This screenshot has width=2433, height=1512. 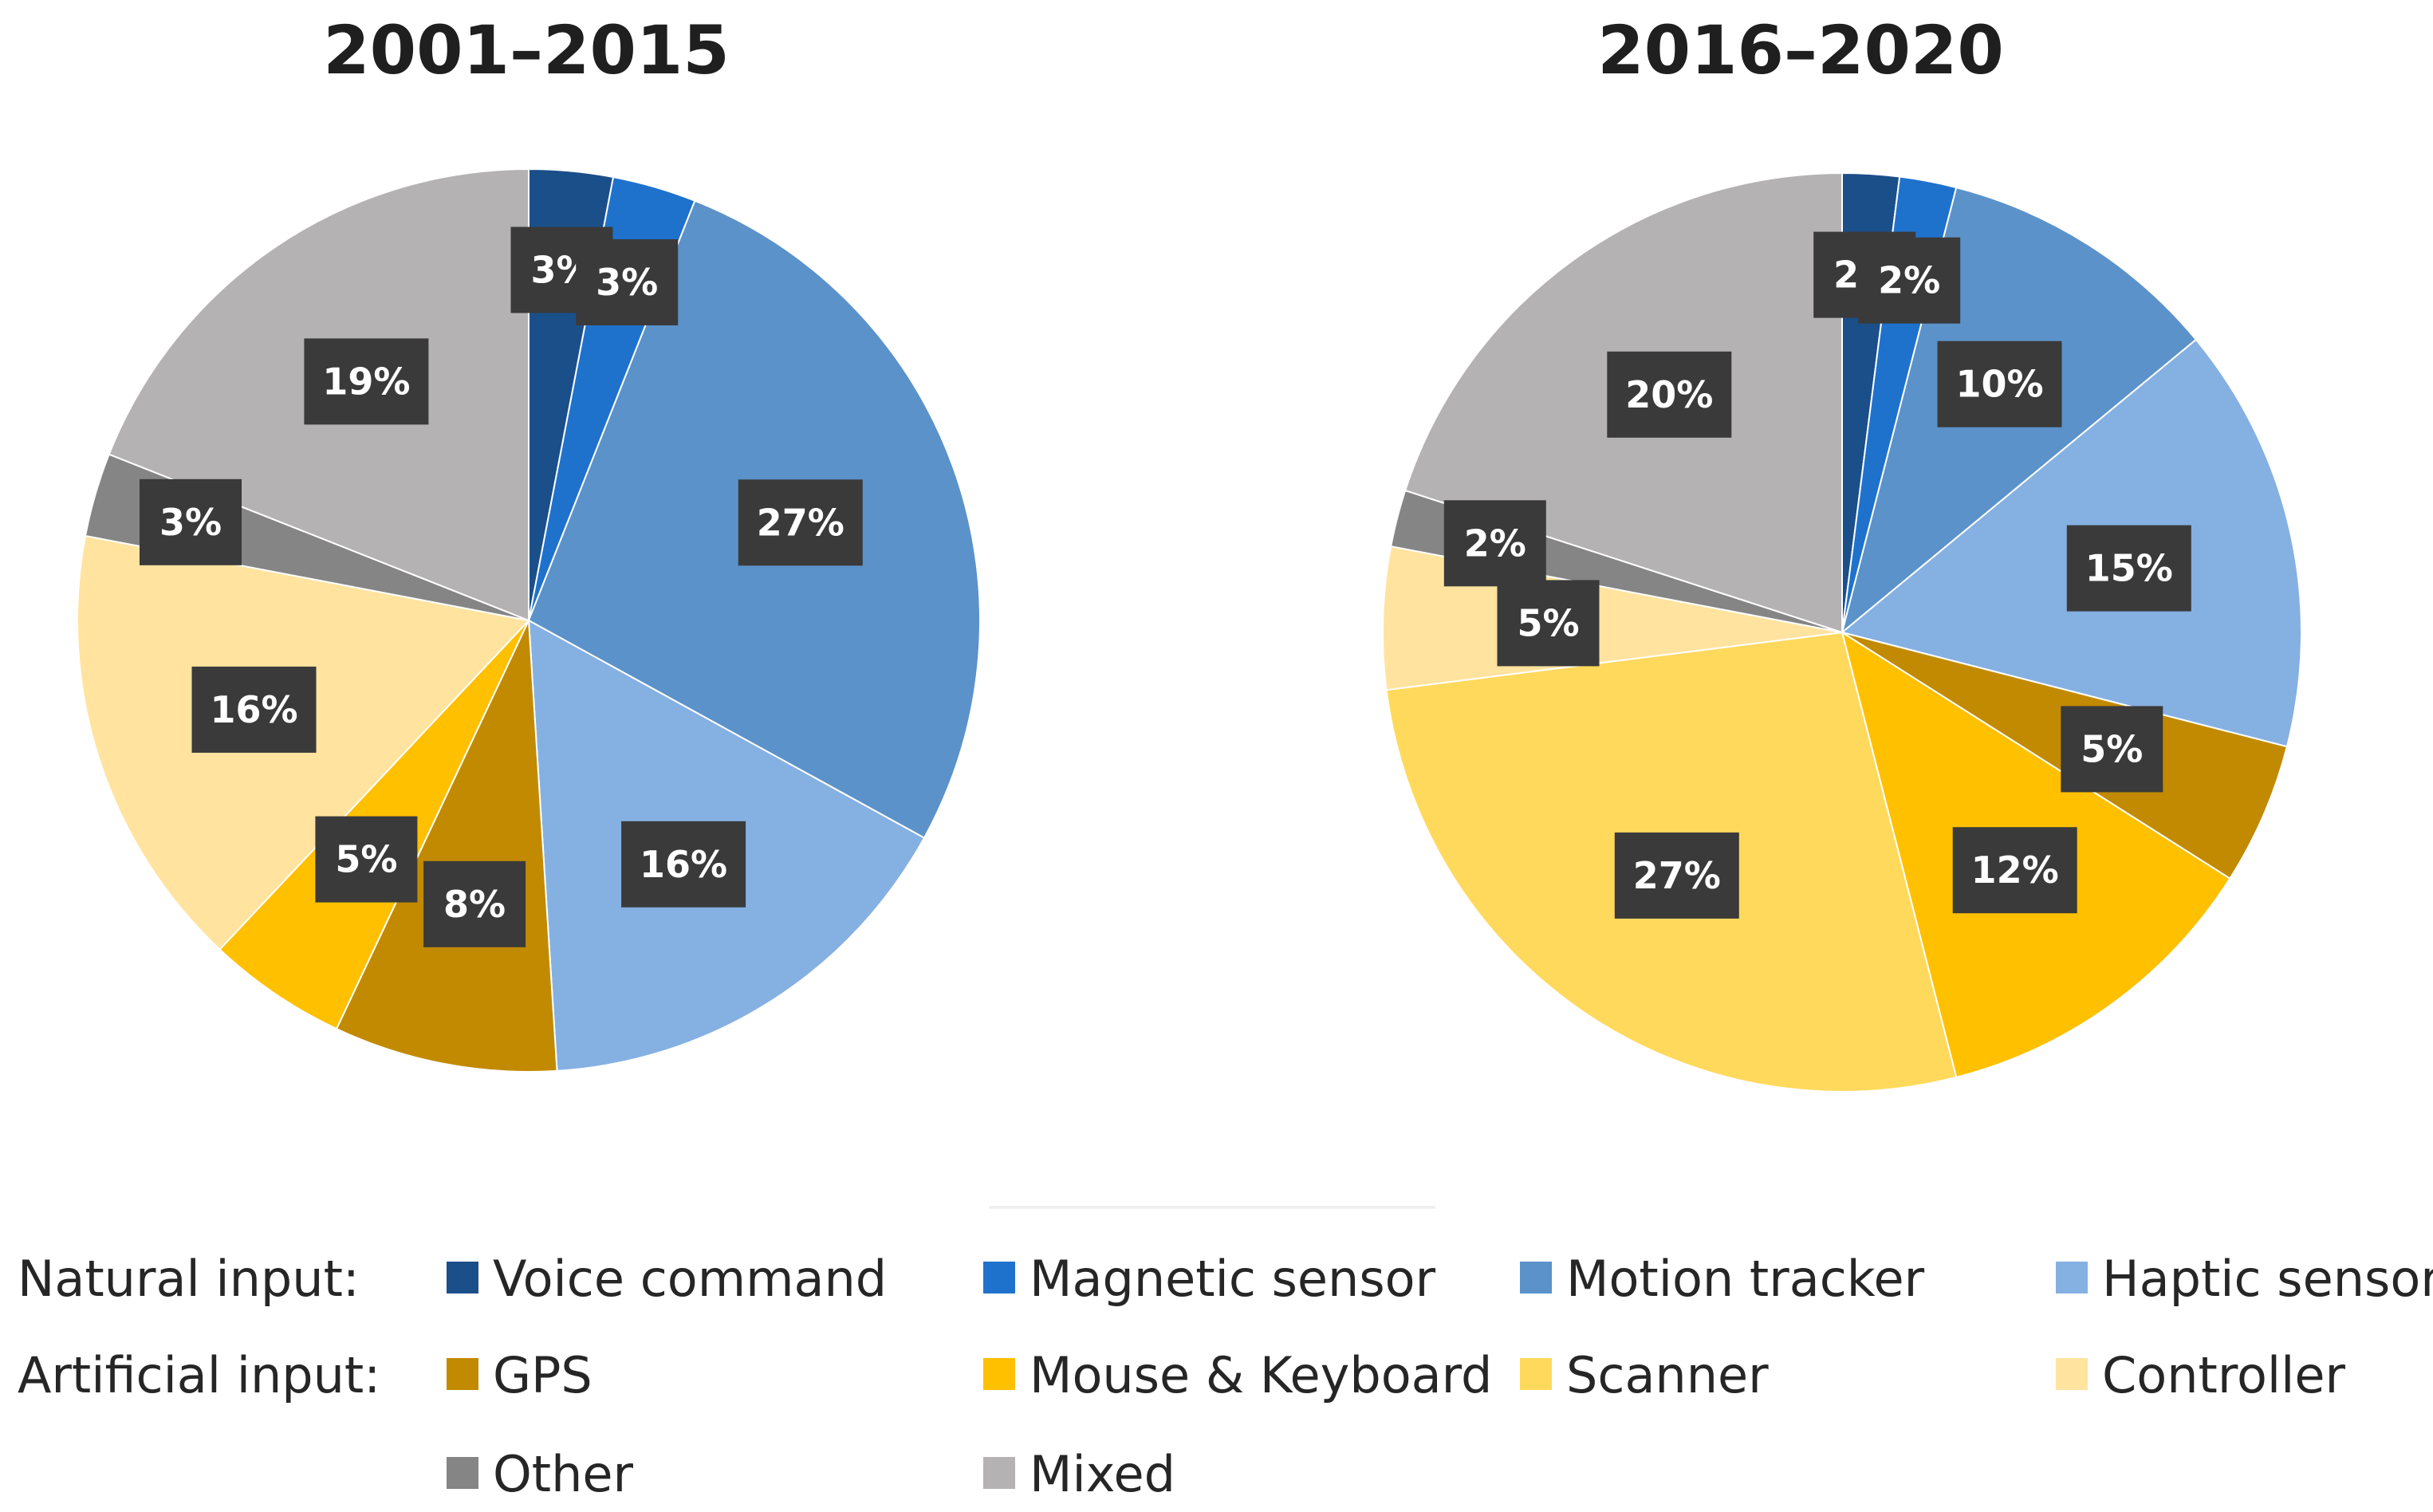 I want to click on legend-item-gps: GPS, so click(x=520, y=1375).